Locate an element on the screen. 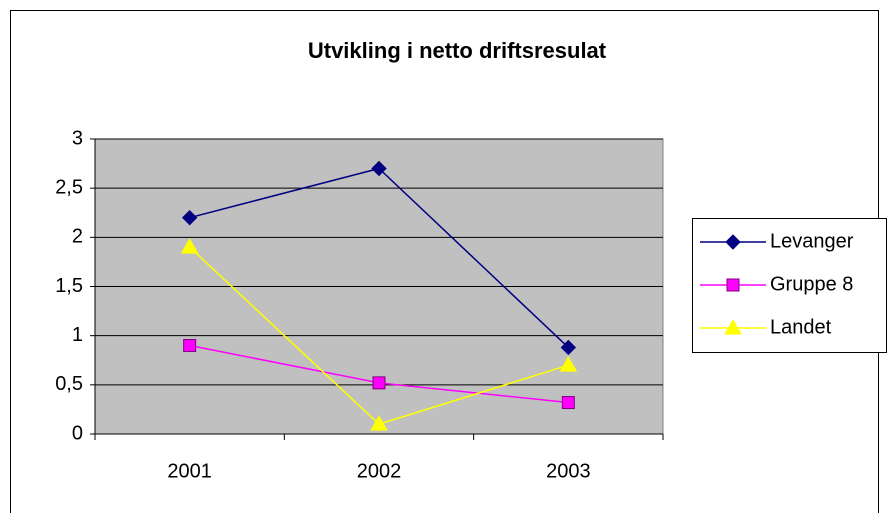  x-tick-label: 2003 is located at coordinates (568, 471).